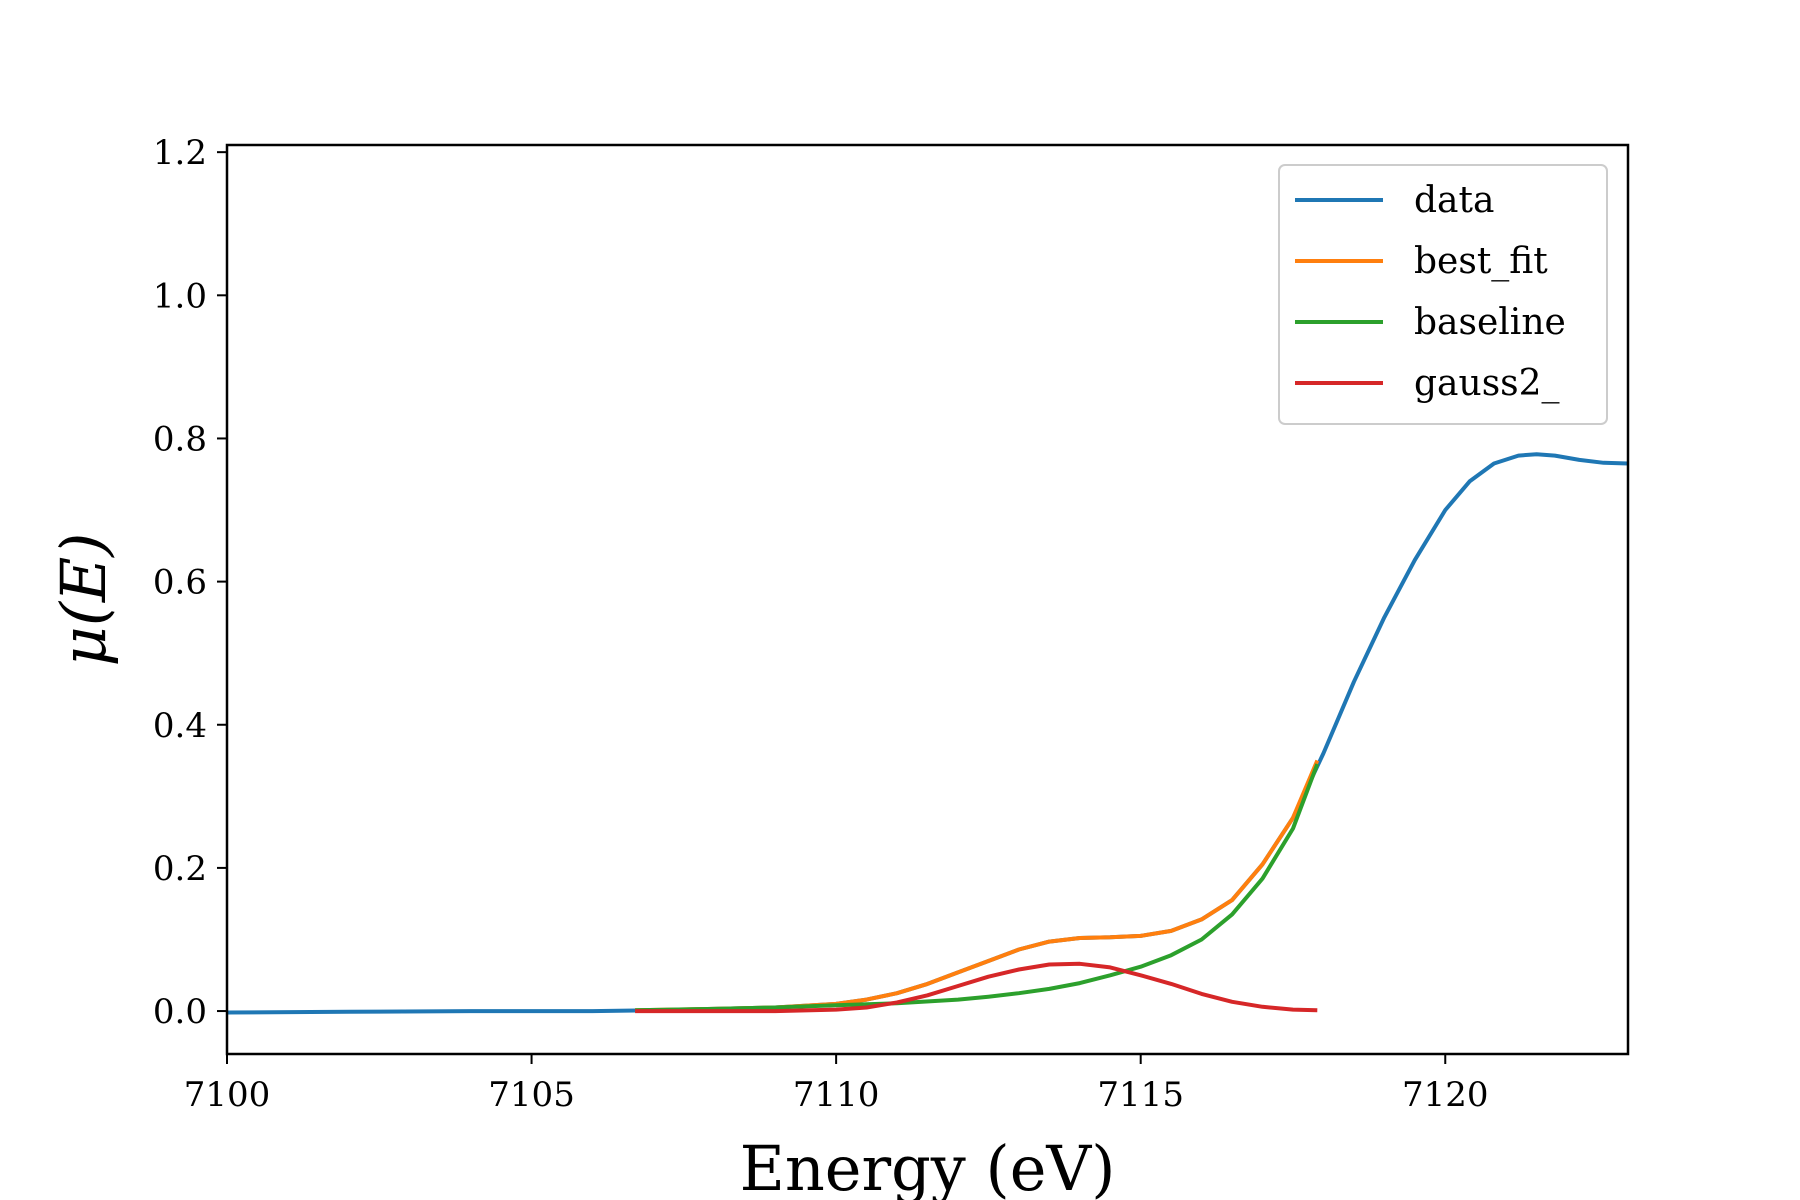 The height and width of the screenshot is (1200, 1800). Describe the element at coordinates (1454, 200) in the screenshot. I see `legend-label: data` at that location.